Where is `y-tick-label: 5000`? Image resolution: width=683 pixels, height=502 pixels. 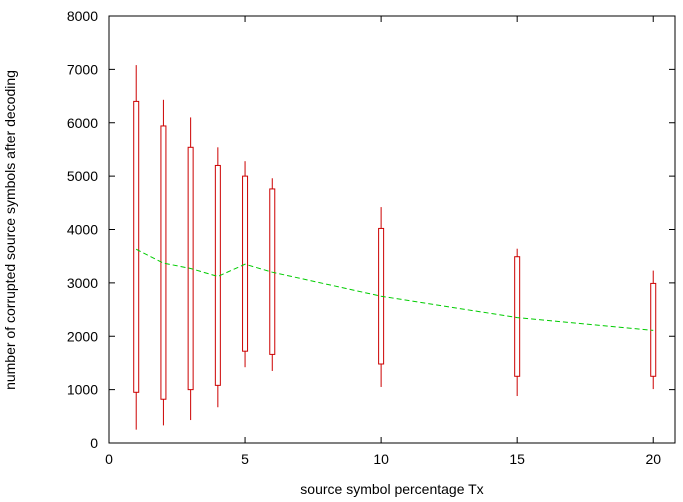 y-tick-label: 5000 is located at coordinates (82, 176).